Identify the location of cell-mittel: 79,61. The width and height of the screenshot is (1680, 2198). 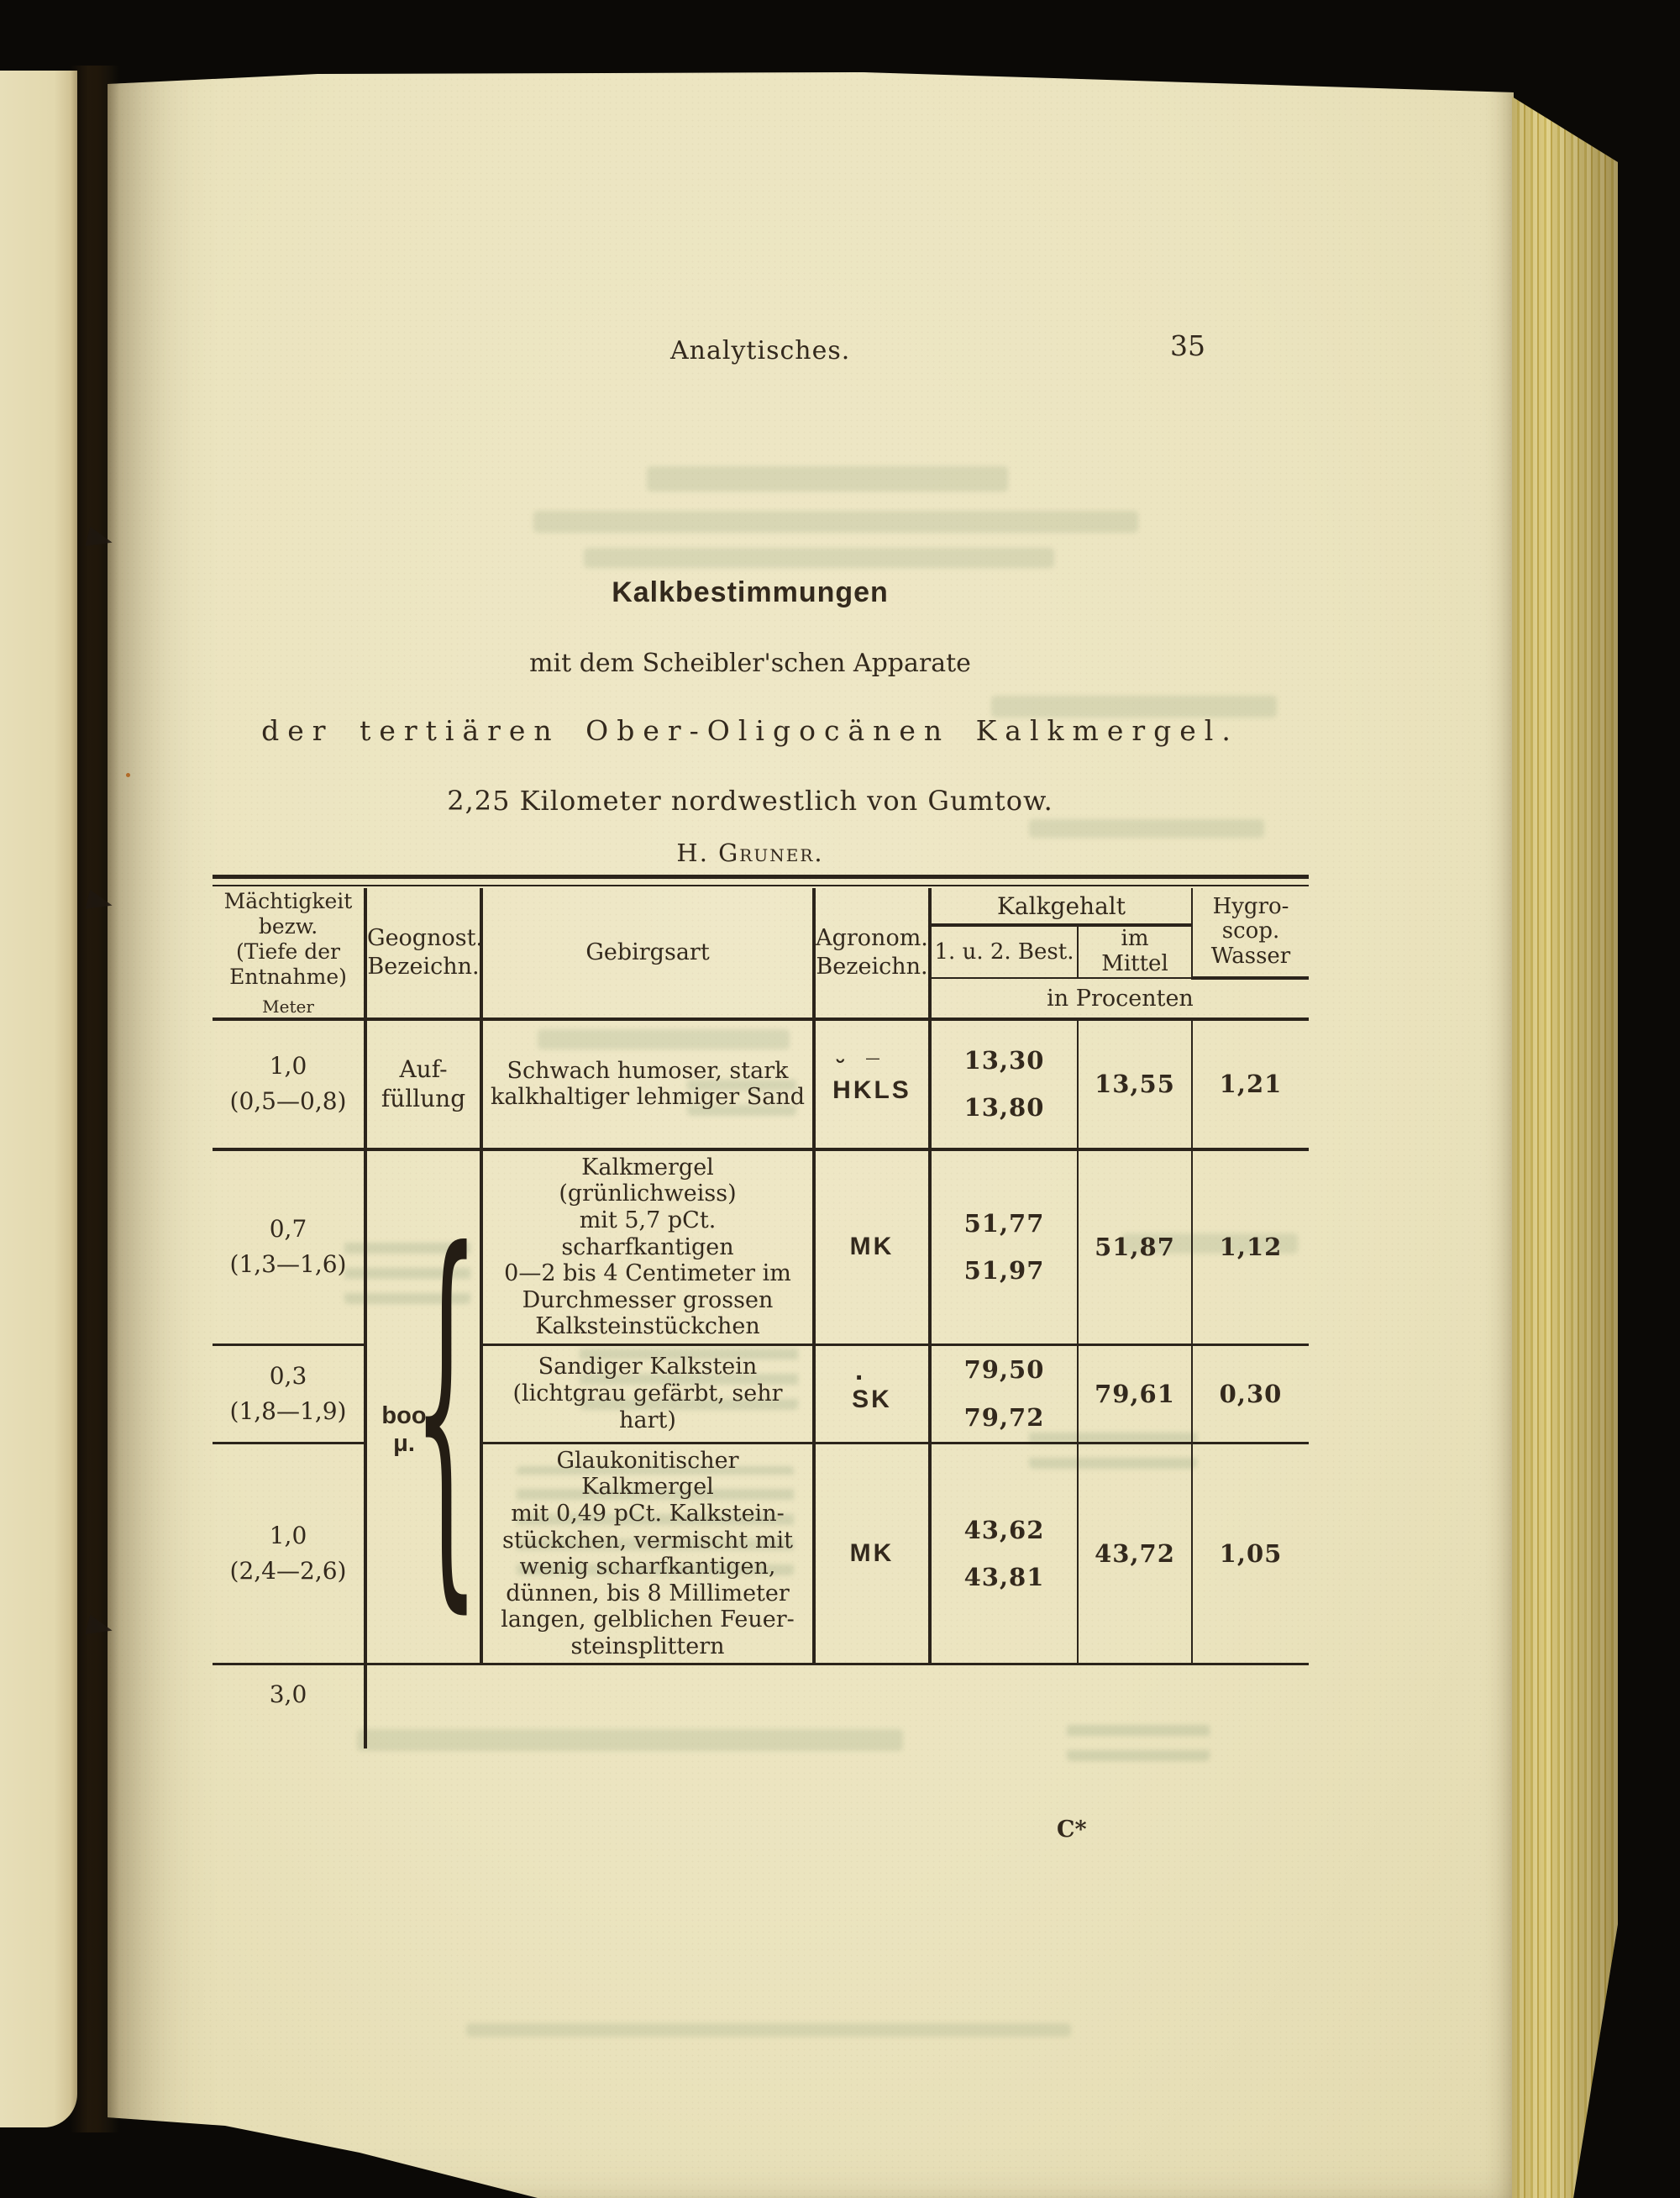
(1134, 1394).